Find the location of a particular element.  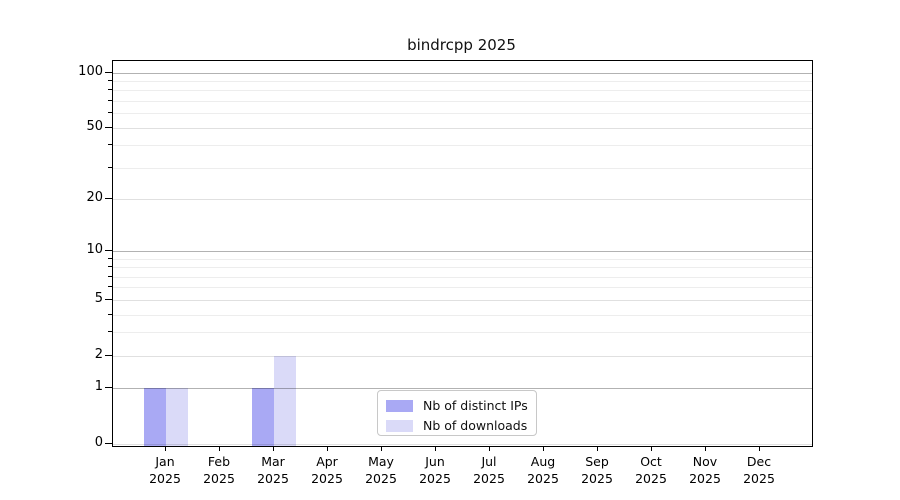

x-tick-jul is located at coordinates (489, 448).